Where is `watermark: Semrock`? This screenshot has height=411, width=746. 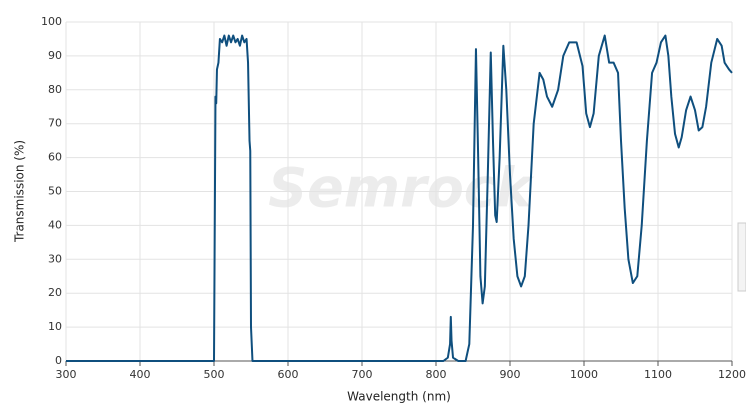
watermark: Semrock is located at coordinates (401, 188).